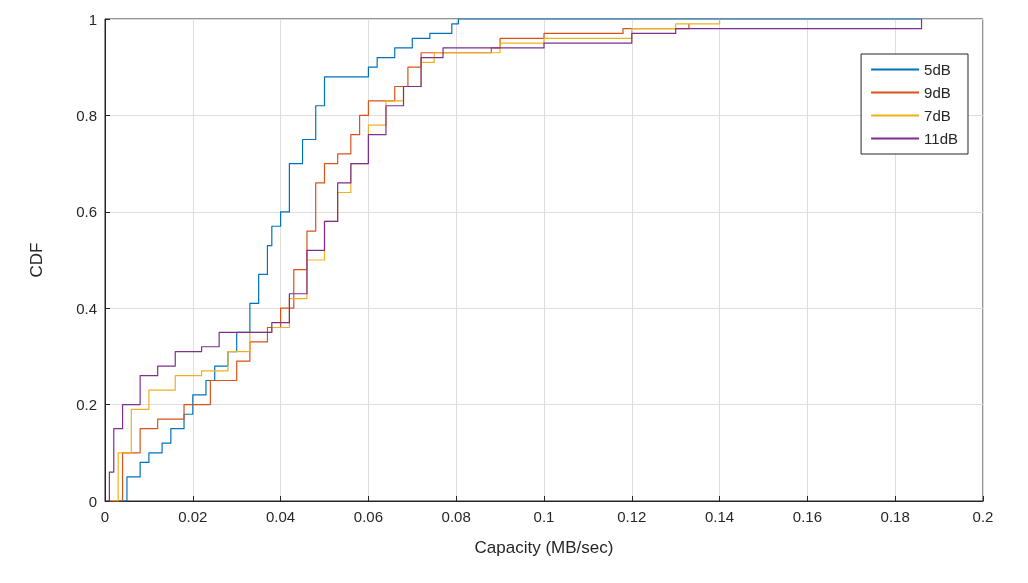 The width and height of the screenshot is (1028, 583). What do you see at coordinates (92, 19) in the screenshot?
I see `y-tick-label: 1` at bounding box center [92, 19].